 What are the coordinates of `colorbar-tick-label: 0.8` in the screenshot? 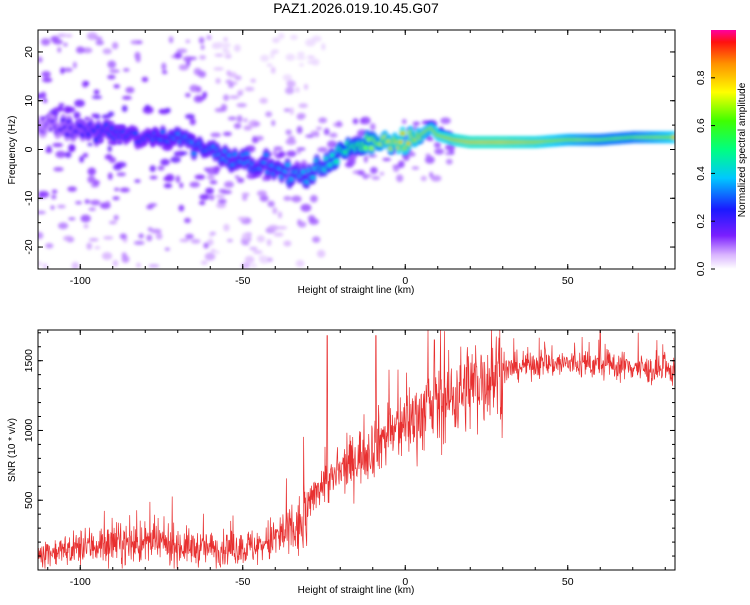 It's located at (701, 77).